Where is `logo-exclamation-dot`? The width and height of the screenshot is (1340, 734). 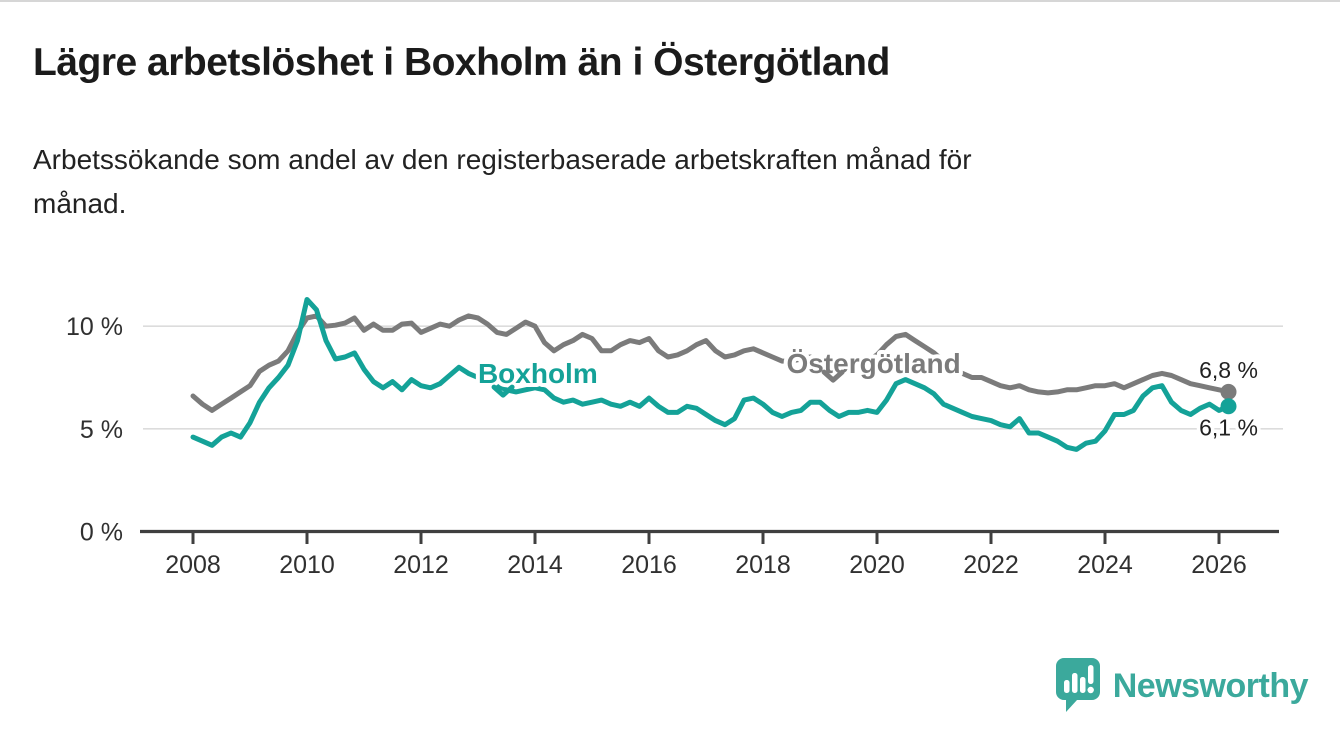 logo-exclamation-dot is located at coordinates (1090, 690).